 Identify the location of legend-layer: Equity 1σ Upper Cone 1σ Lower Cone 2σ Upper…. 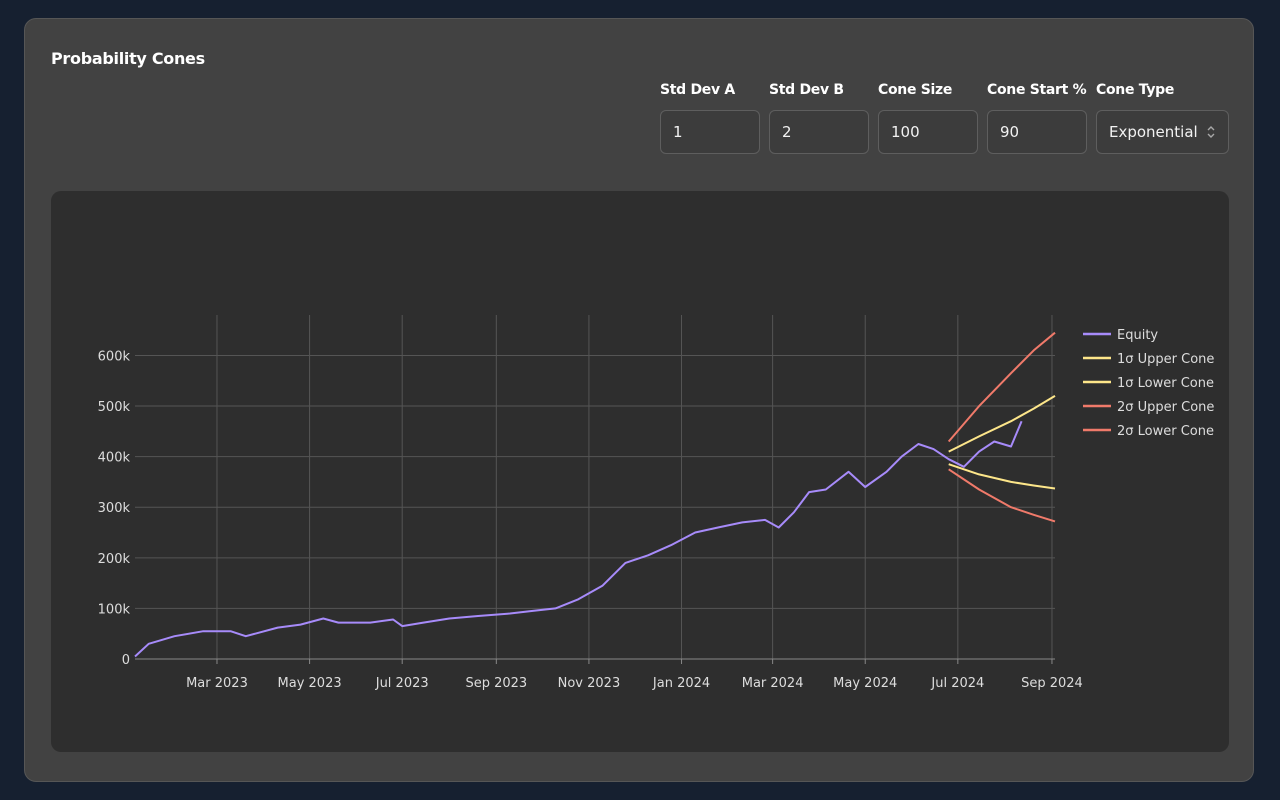
(1148, 383).